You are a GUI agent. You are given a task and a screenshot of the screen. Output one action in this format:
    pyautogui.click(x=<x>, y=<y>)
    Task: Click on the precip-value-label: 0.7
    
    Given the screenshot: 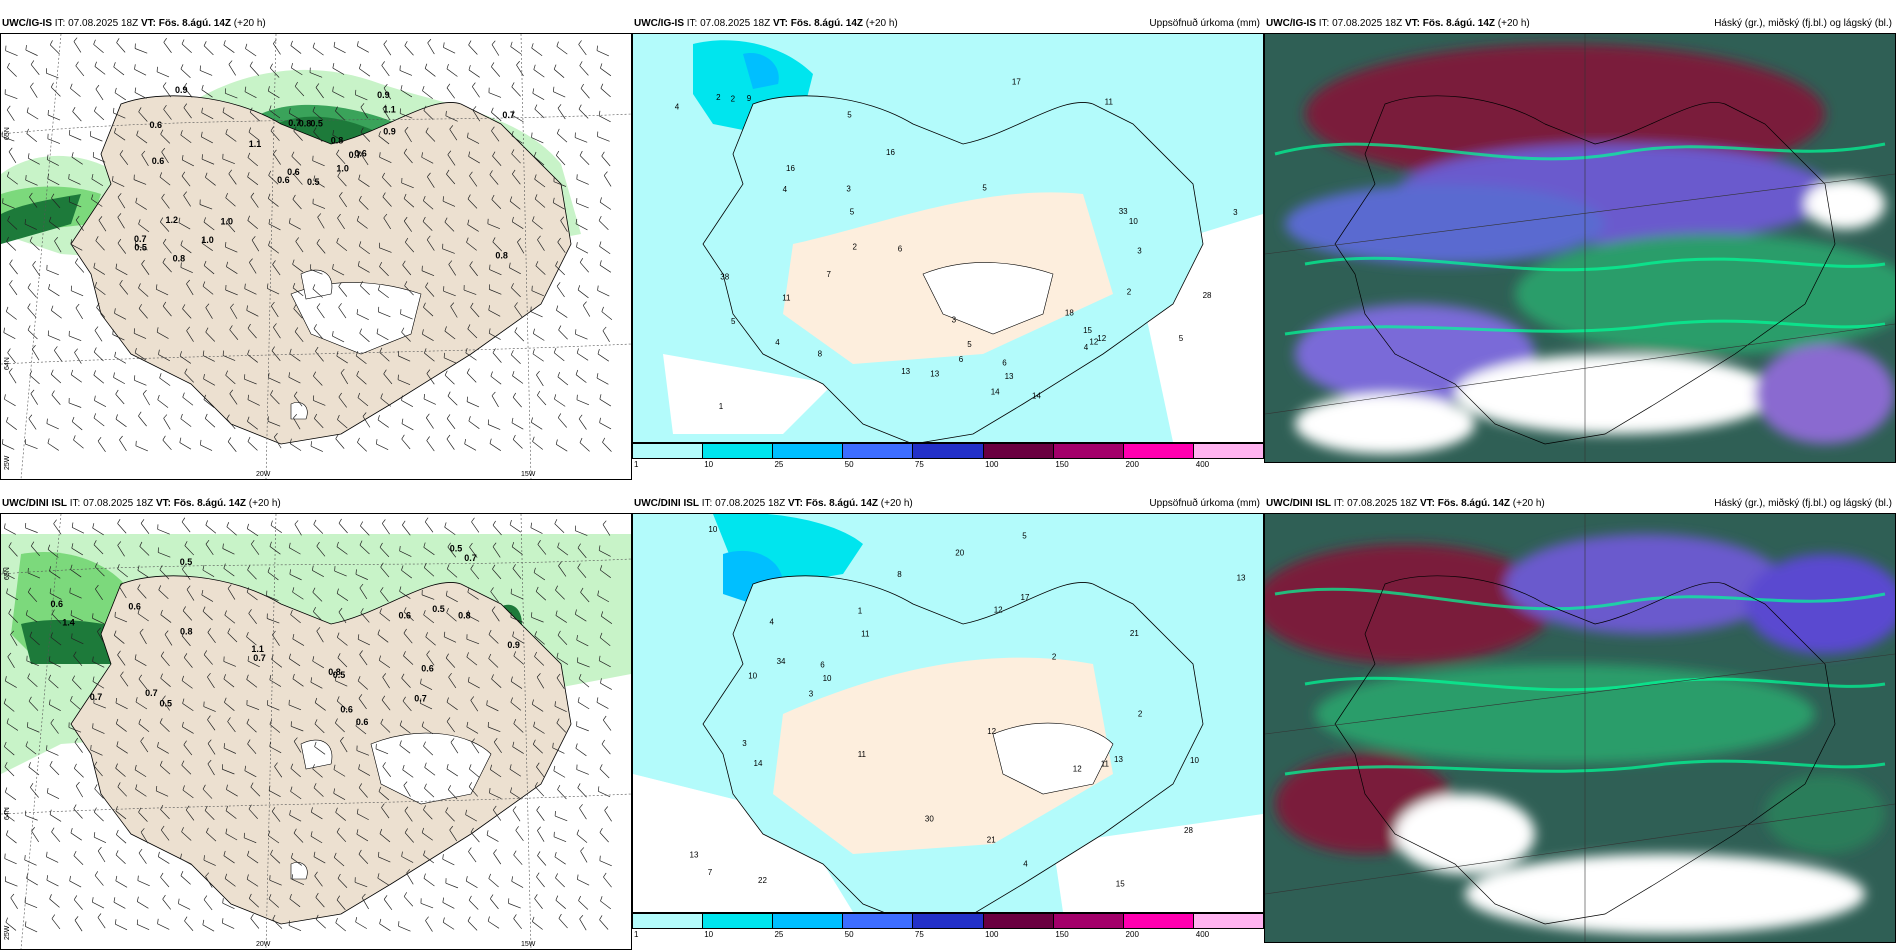 What is the action you would take?
    pyautogui.click(x=96, y=697)
    